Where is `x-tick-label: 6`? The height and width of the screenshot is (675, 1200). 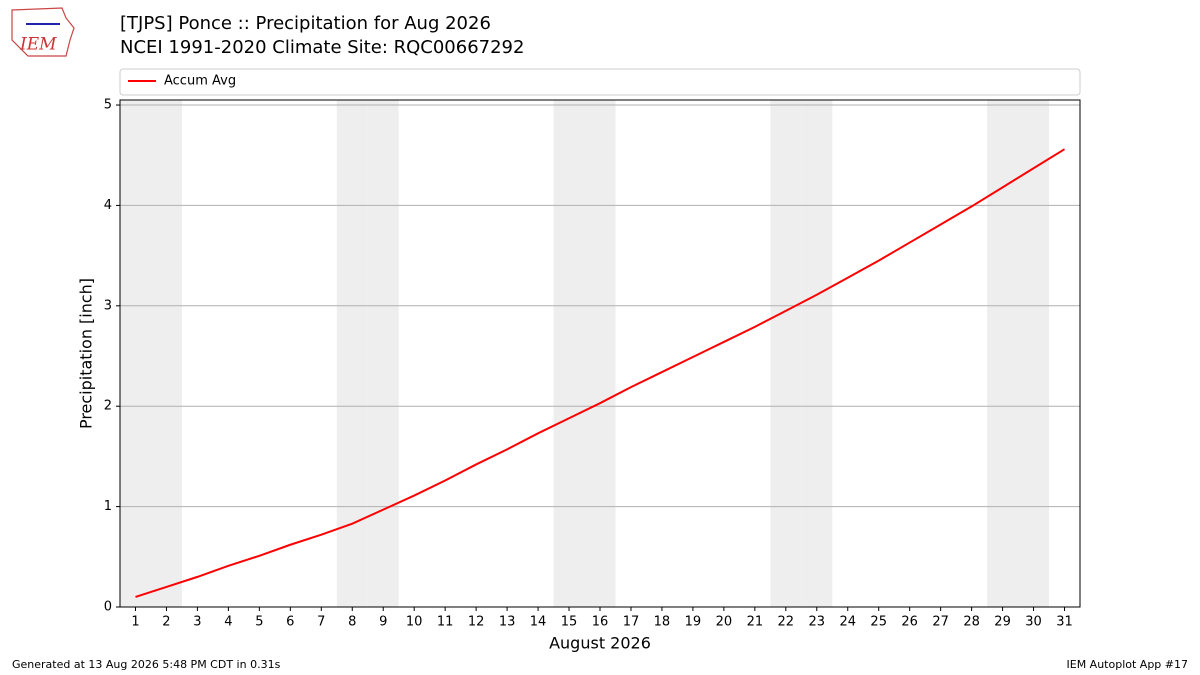
x-tick-label: 6 is located at coordinates (290, 622).